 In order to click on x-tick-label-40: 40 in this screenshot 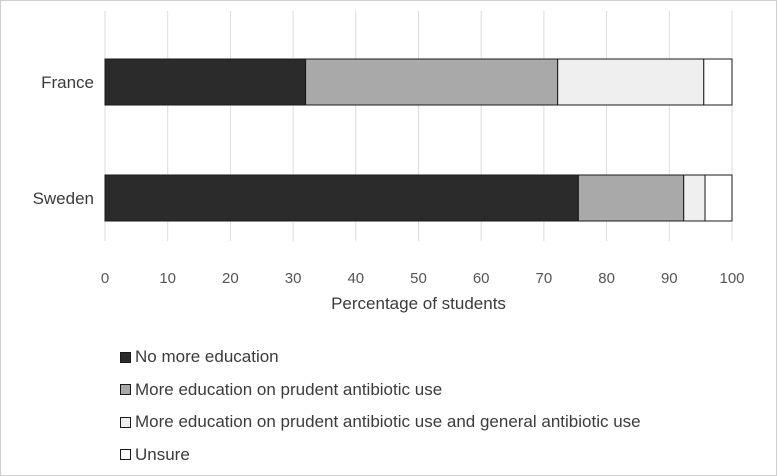, I will do `click(355, 278)`.